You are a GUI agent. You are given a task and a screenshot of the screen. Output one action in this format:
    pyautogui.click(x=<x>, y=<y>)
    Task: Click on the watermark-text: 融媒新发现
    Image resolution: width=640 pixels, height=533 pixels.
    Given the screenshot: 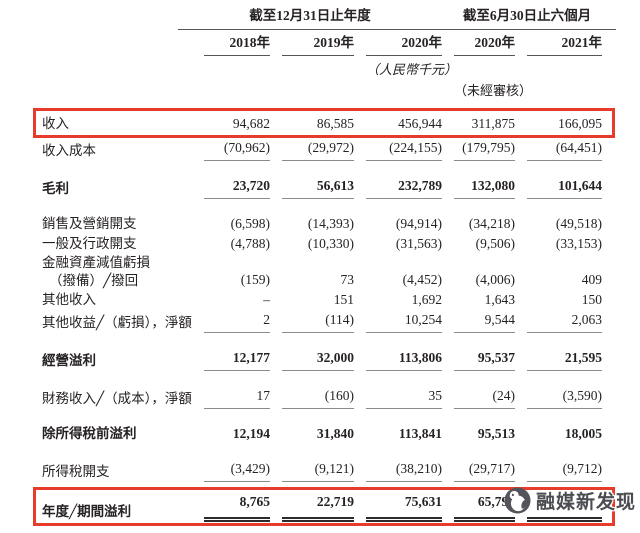 What is the action you would take?
    pyautogui.click(x=586, y=502)
    